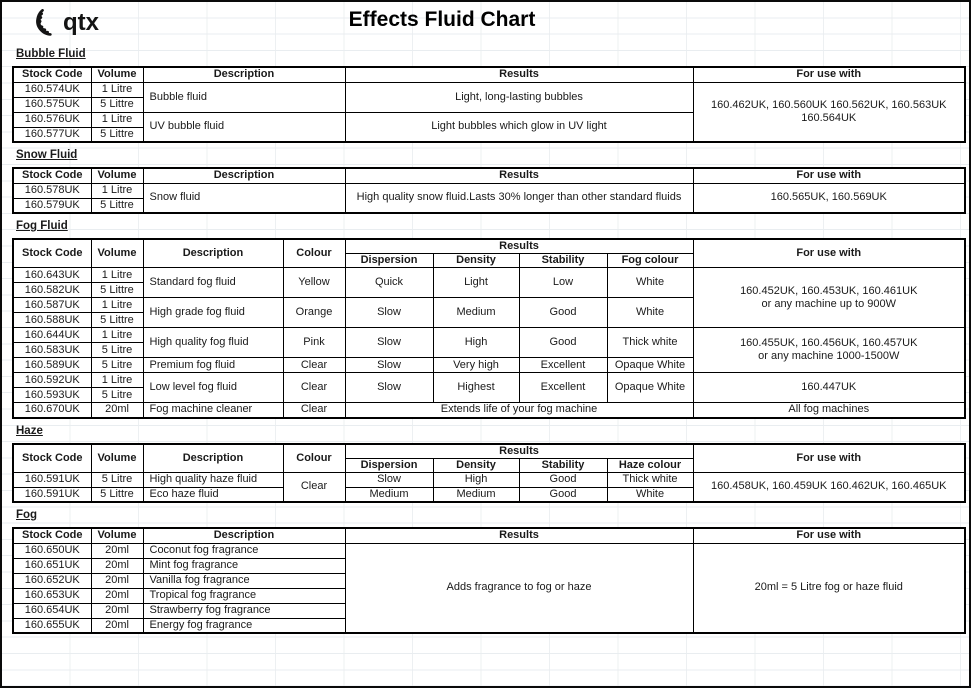 The image size is (971, 688). I want to click on table-cell: Medium, so click(476, 312).